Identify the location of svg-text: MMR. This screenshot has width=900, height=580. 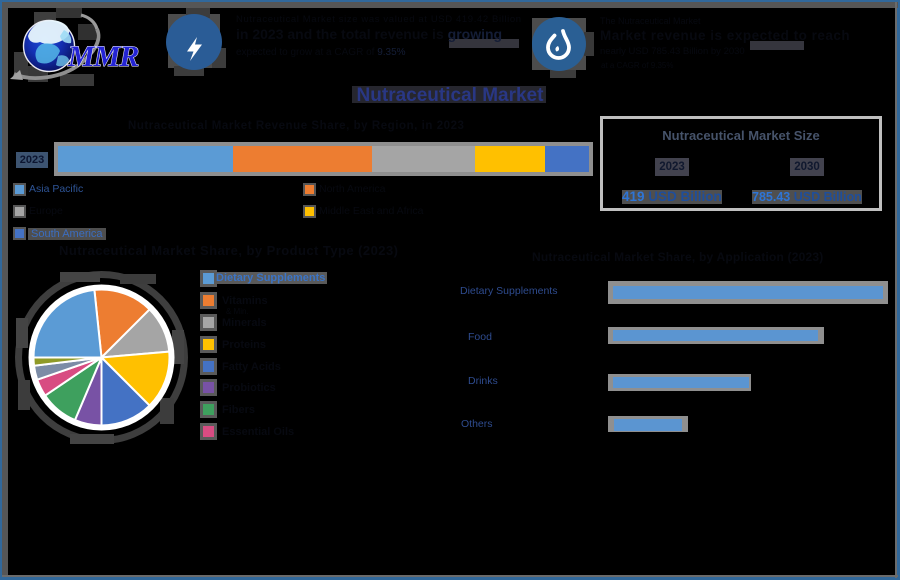
(102, 56).